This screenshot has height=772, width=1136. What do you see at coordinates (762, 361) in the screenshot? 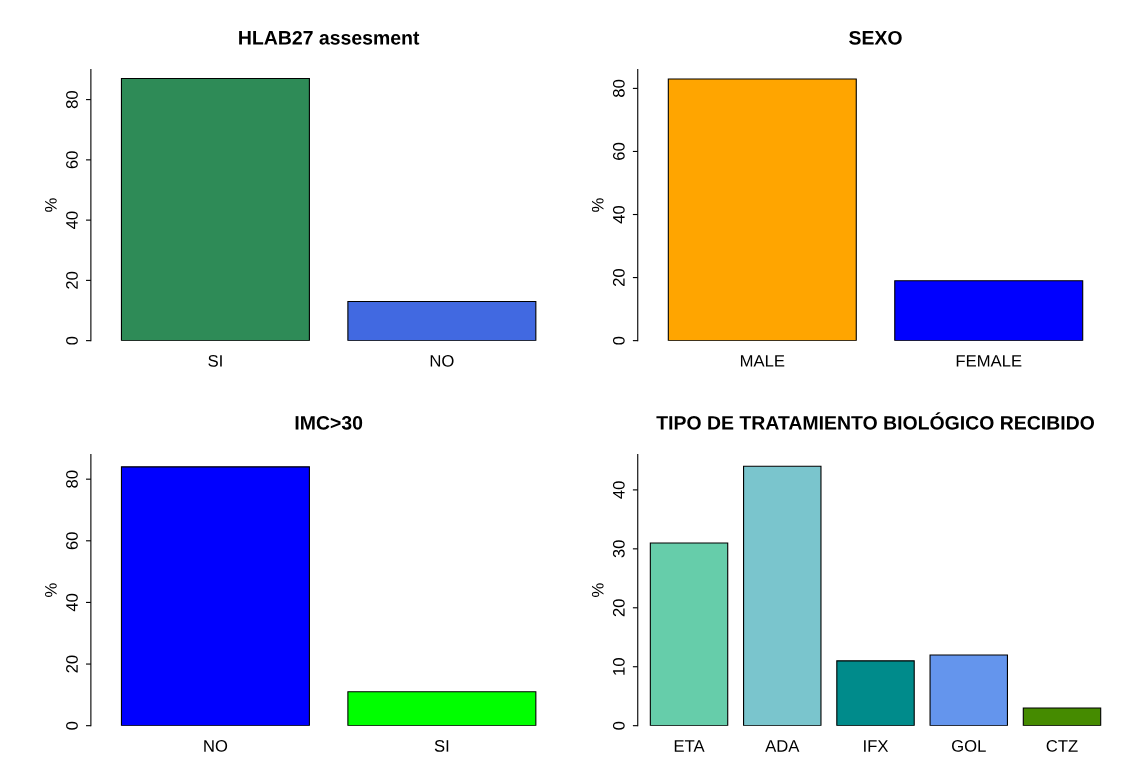
I see `x-tick-label: MALE` at bounding box center [762, 361].